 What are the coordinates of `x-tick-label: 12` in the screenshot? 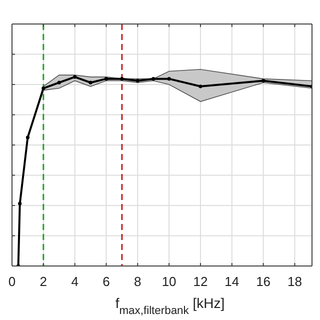 It's located at (200, 281).